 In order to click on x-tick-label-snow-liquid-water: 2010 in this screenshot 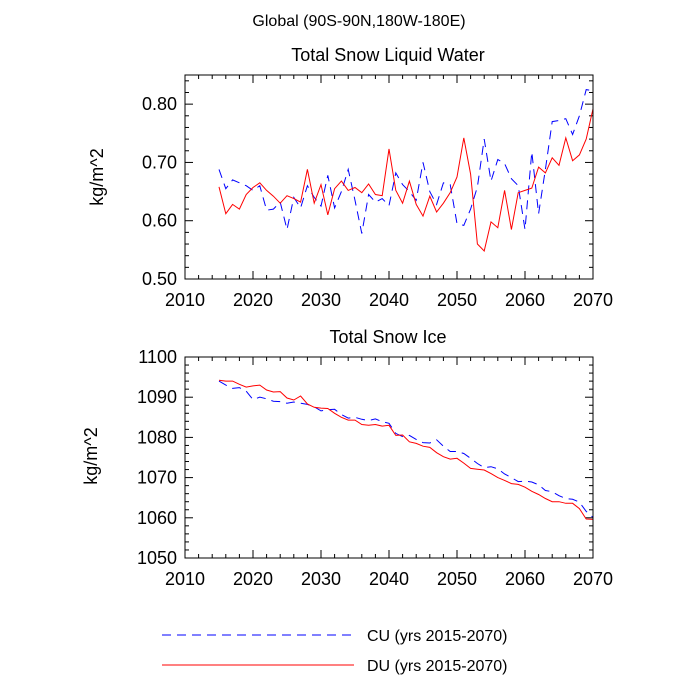, I will do `click(185, 300)`.